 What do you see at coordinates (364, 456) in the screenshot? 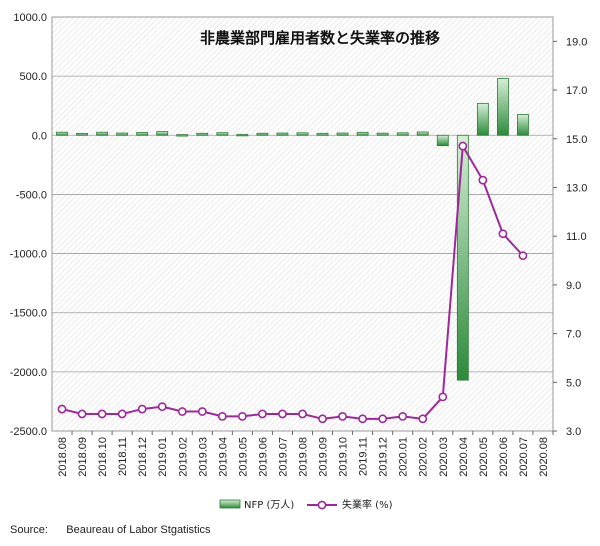
I see `x-tick-label: 2019.11` at bounding box center [364, 456].